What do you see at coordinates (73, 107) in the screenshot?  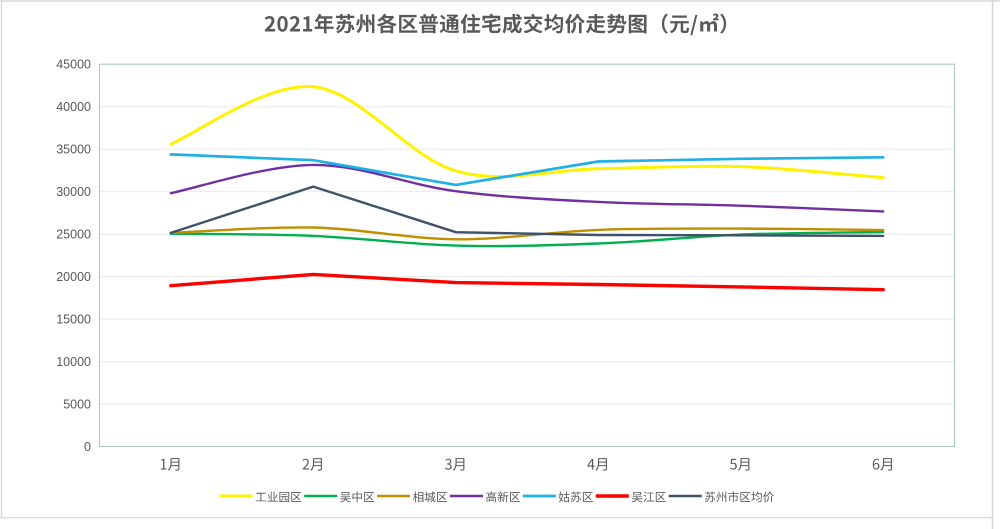 I see `svg-text: 40000` at bounding box center [73, 107].